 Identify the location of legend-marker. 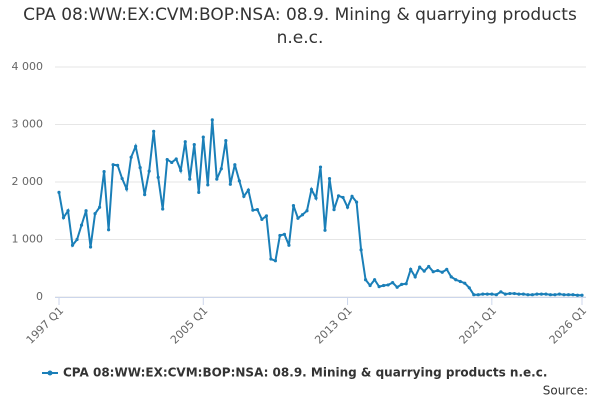
(50, 373).